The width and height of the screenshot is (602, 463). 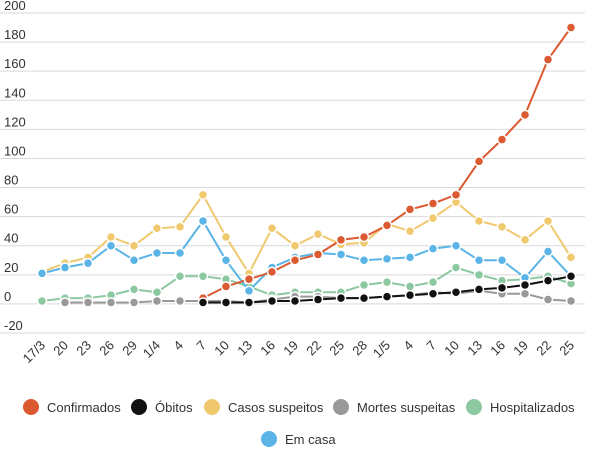 I want to click on y-tick-label: 160, so click(x=15, y=63).